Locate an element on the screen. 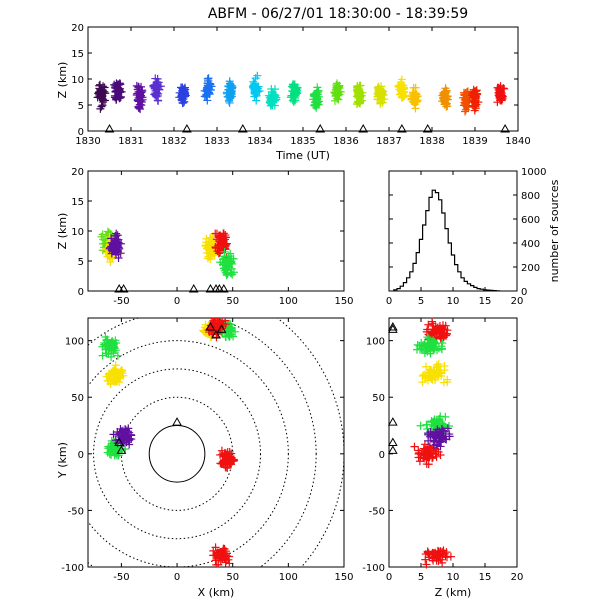 The height and width of the screenshot is (600, 600). z-y-axes is located at coordinates (453, 442).